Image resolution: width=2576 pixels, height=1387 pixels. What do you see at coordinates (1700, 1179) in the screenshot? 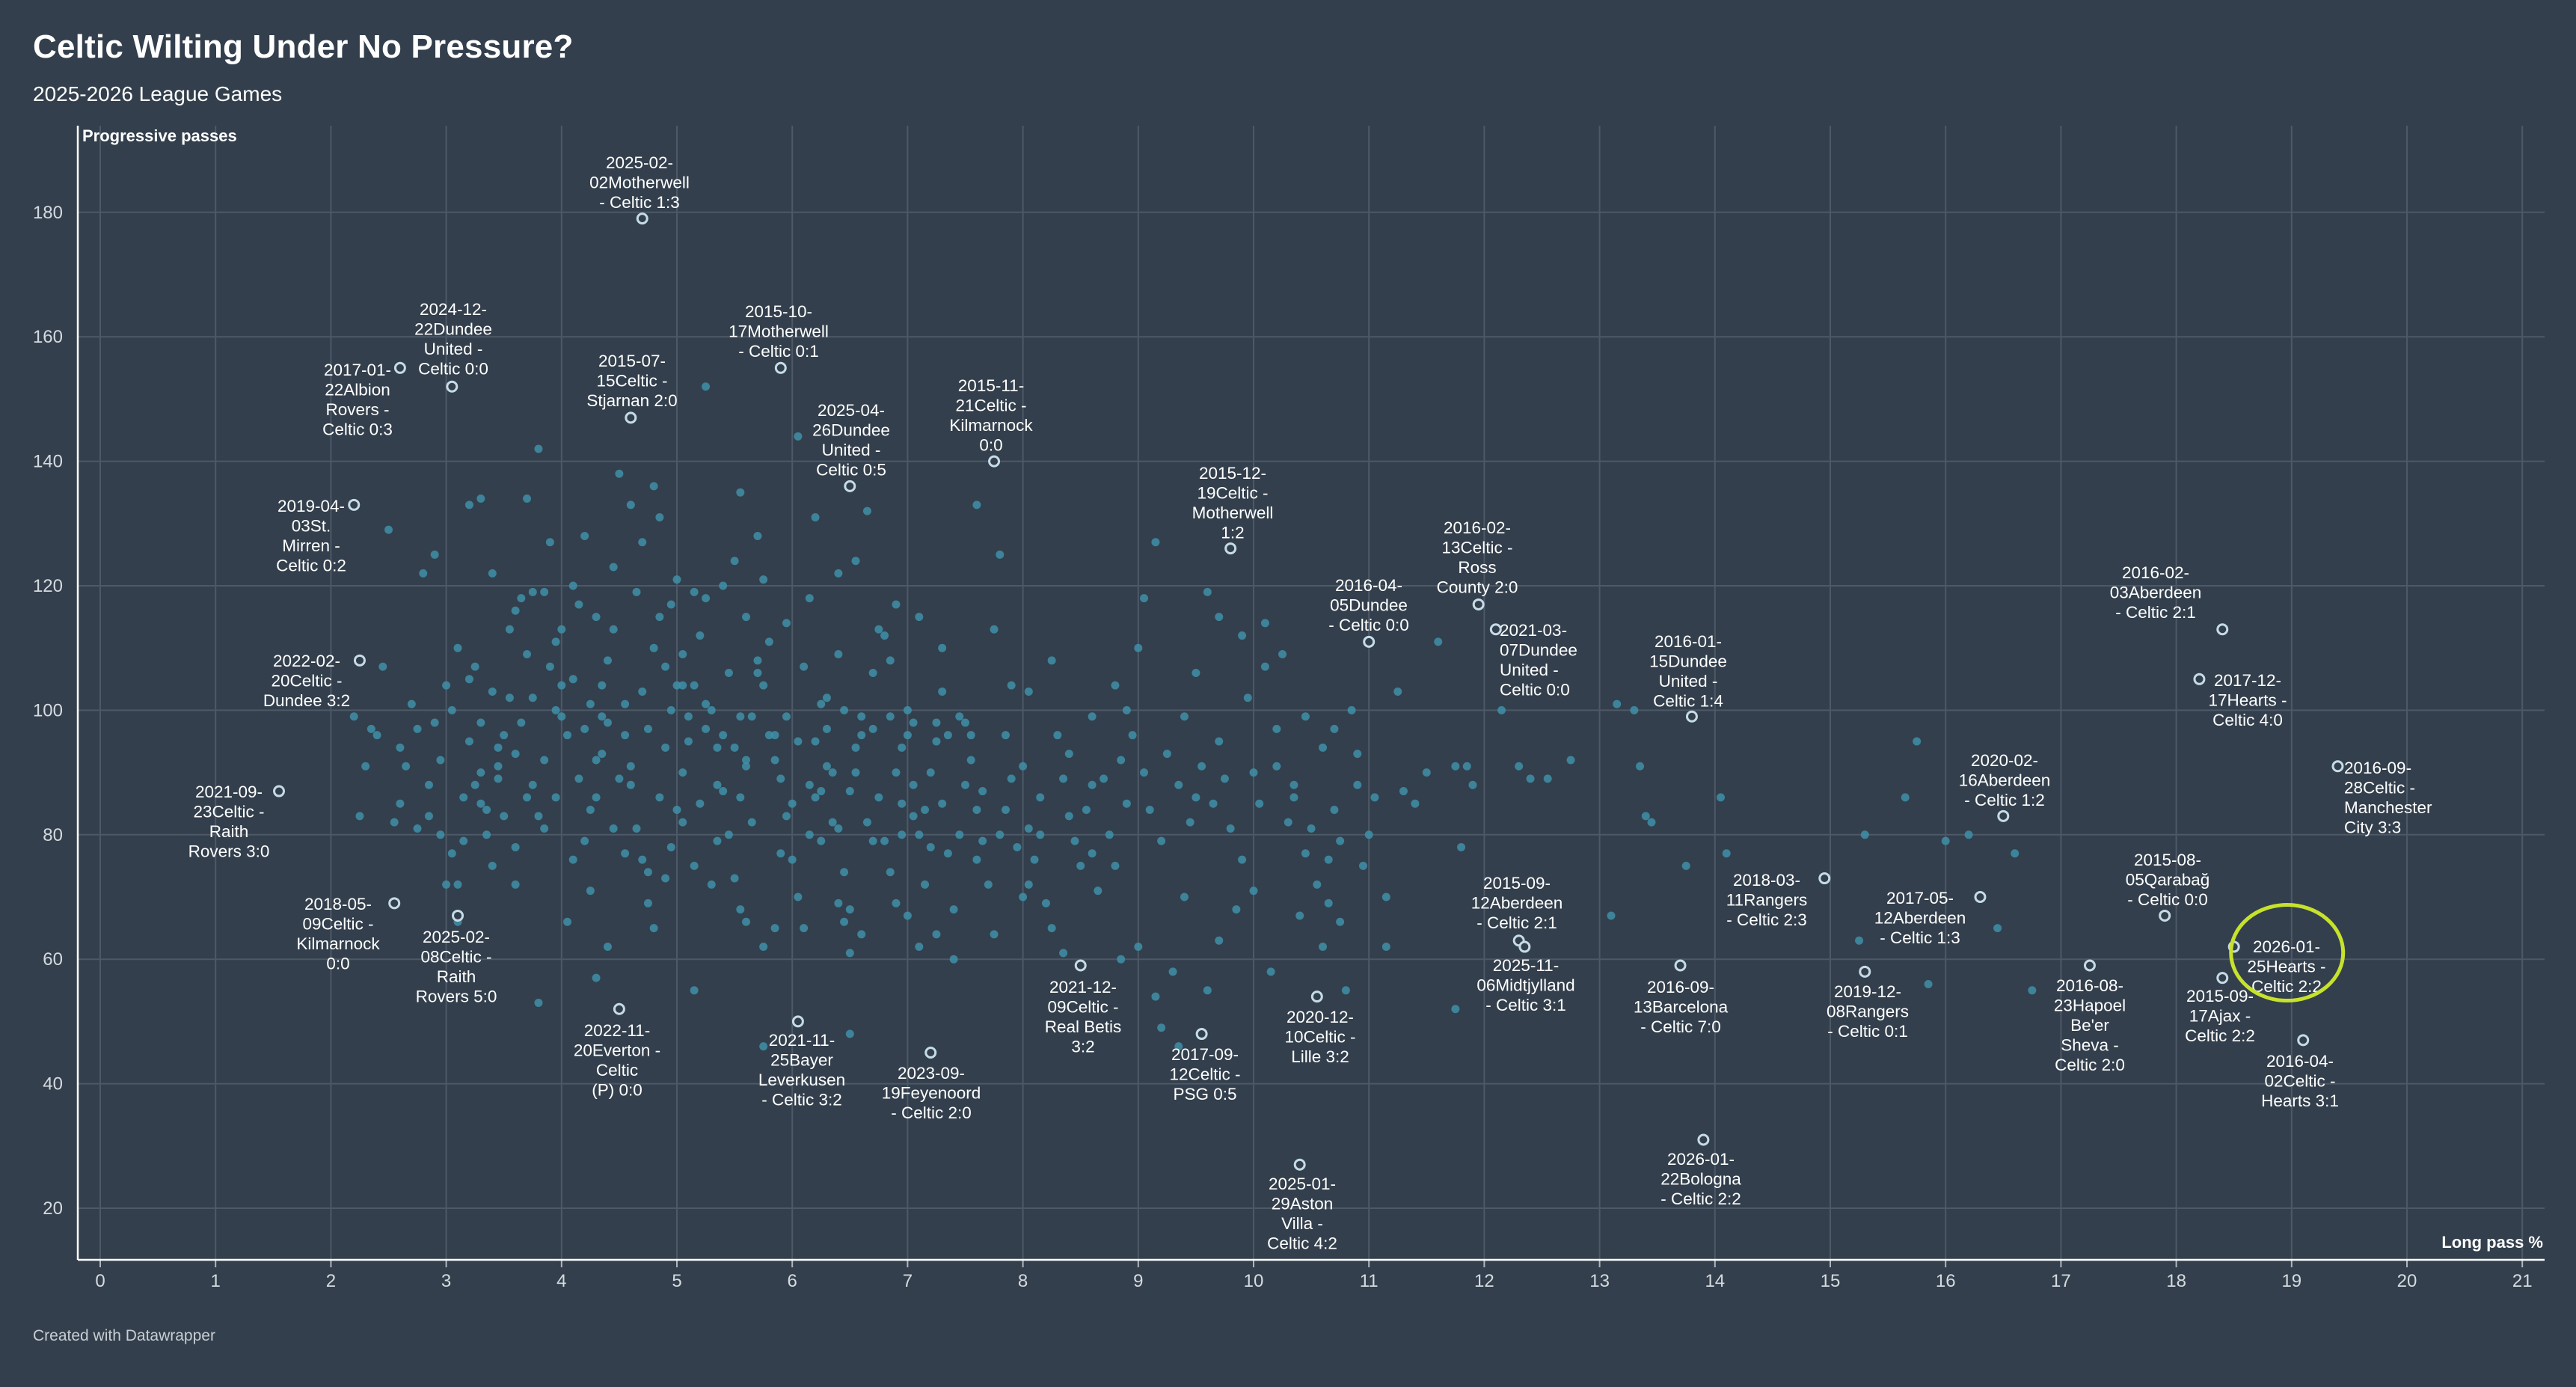
I see `point-annotation: 2026-01-22Bologna - Celtic 2:2` at bounding box center [1700, 1179].